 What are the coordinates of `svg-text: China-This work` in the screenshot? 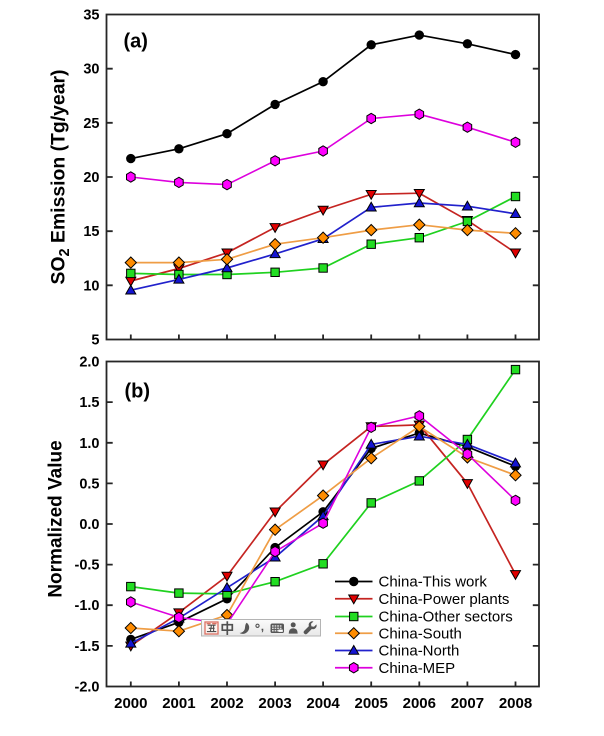 It's located at (433, 582).